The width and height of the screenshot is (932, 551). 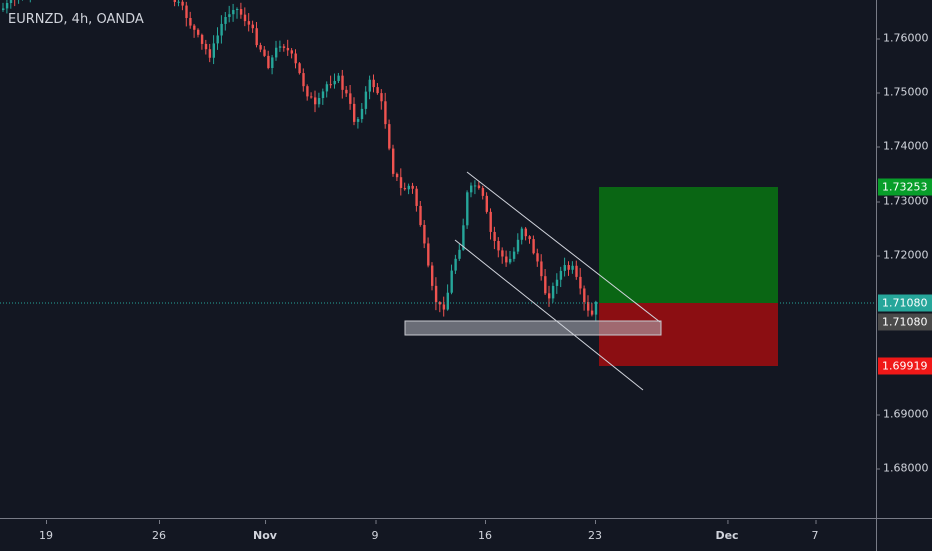 I want to click on price-tick: 1.74000, so click(x=902, y=146).